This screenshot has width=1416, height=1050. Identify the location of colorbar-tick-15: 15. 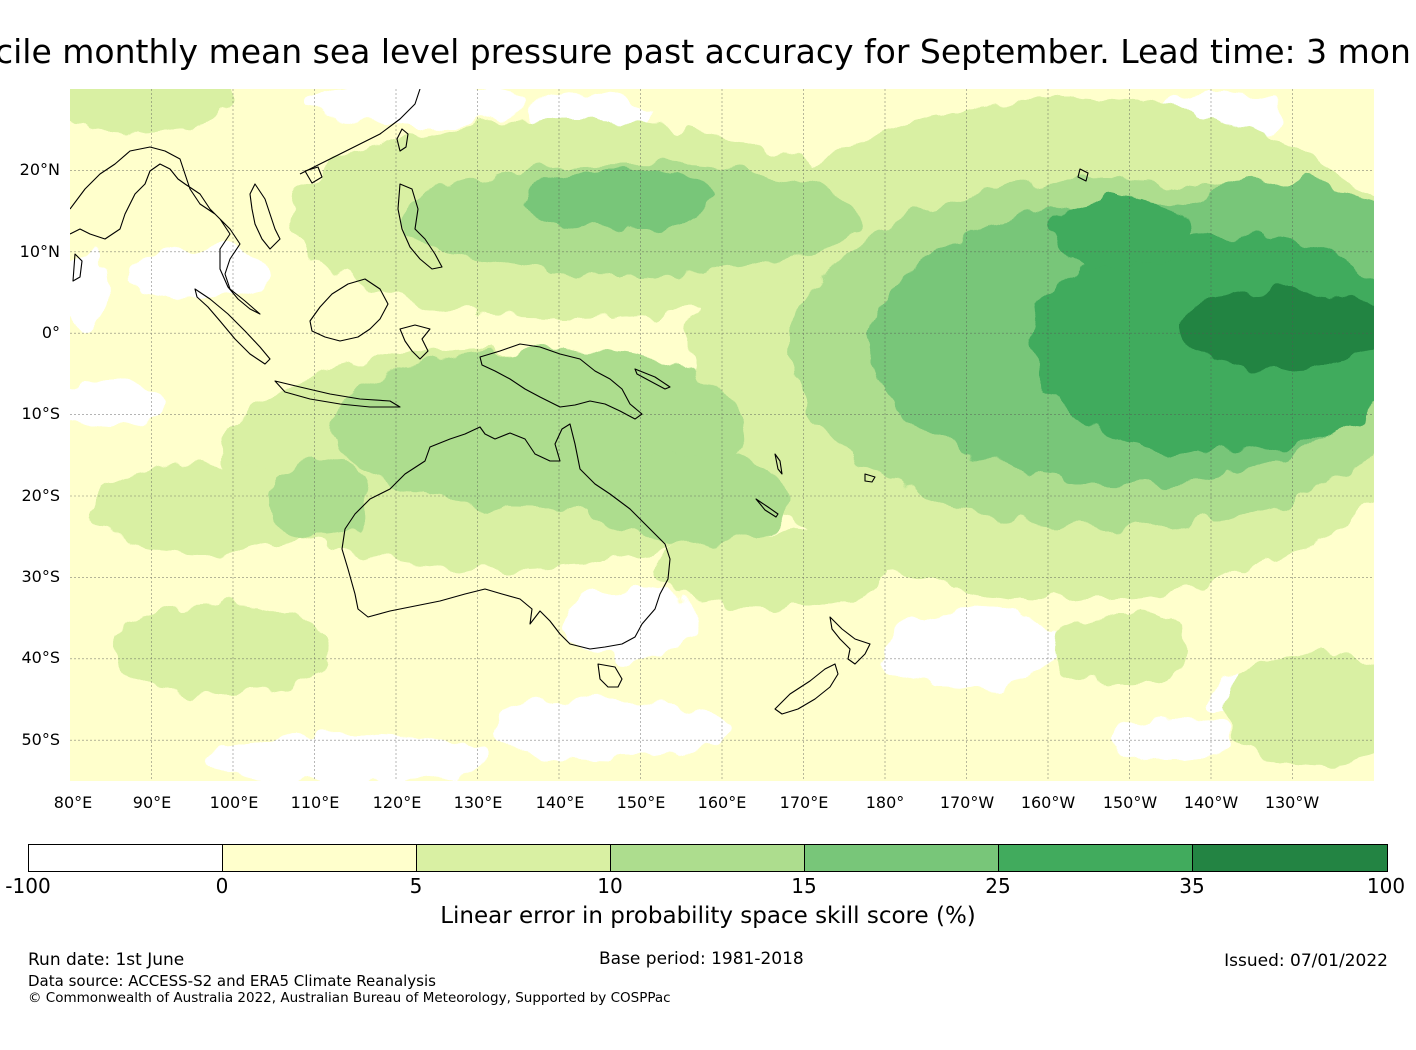
(804, 886).